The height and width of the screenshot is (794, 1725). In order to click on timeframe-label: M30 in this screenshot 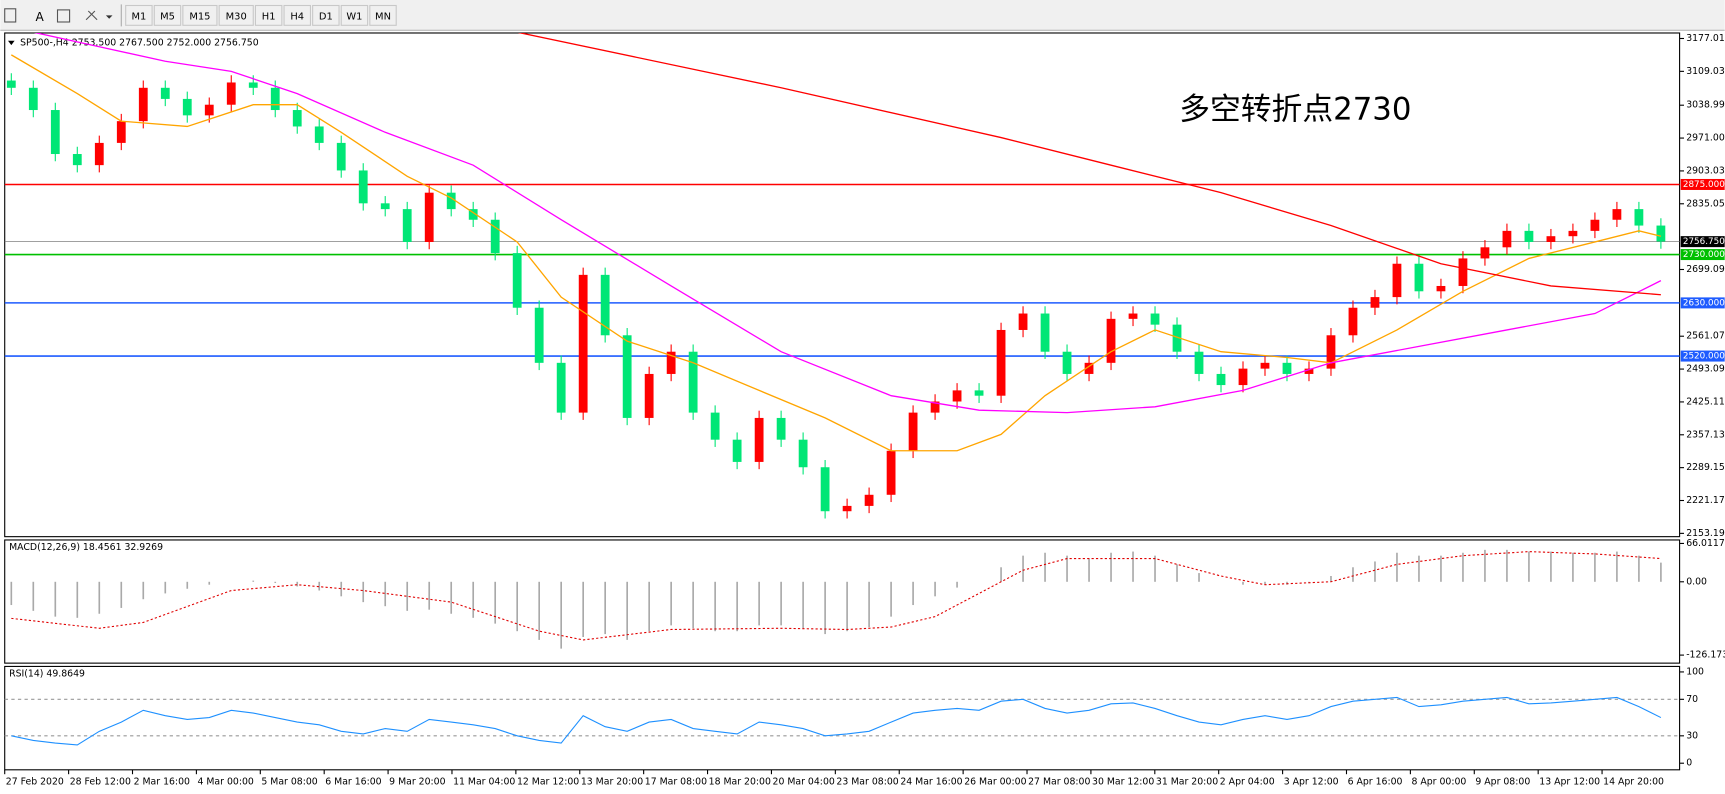, I will do `click(236, 16)`.